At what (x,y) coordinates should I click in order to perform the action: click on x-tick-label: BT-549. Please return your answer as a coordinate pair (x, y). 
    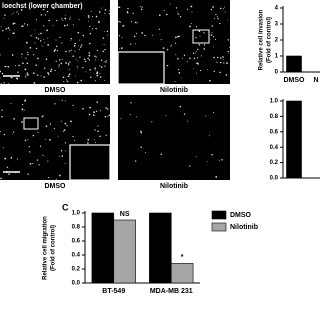
    Looking at the image, I should click on (113, 291).